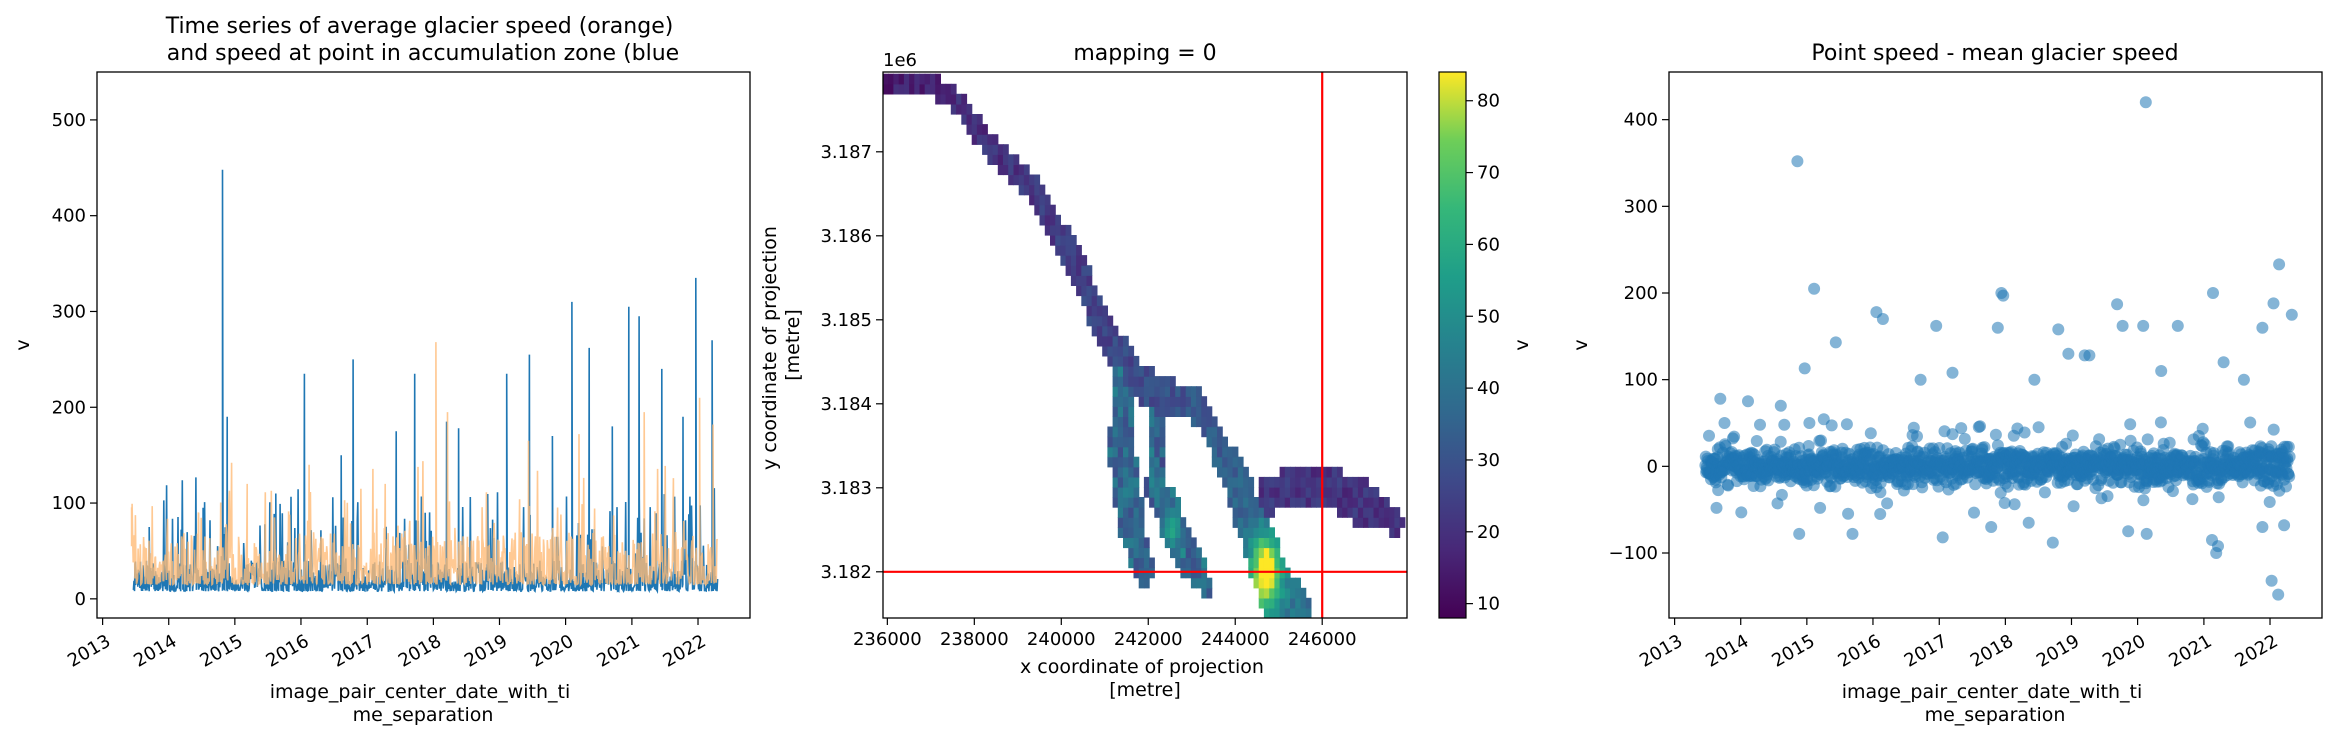  What do you see at coordinates (1581, 344) in the screenshot?
I see `sc-ylabel: v` at bounding box center [1581, 344].